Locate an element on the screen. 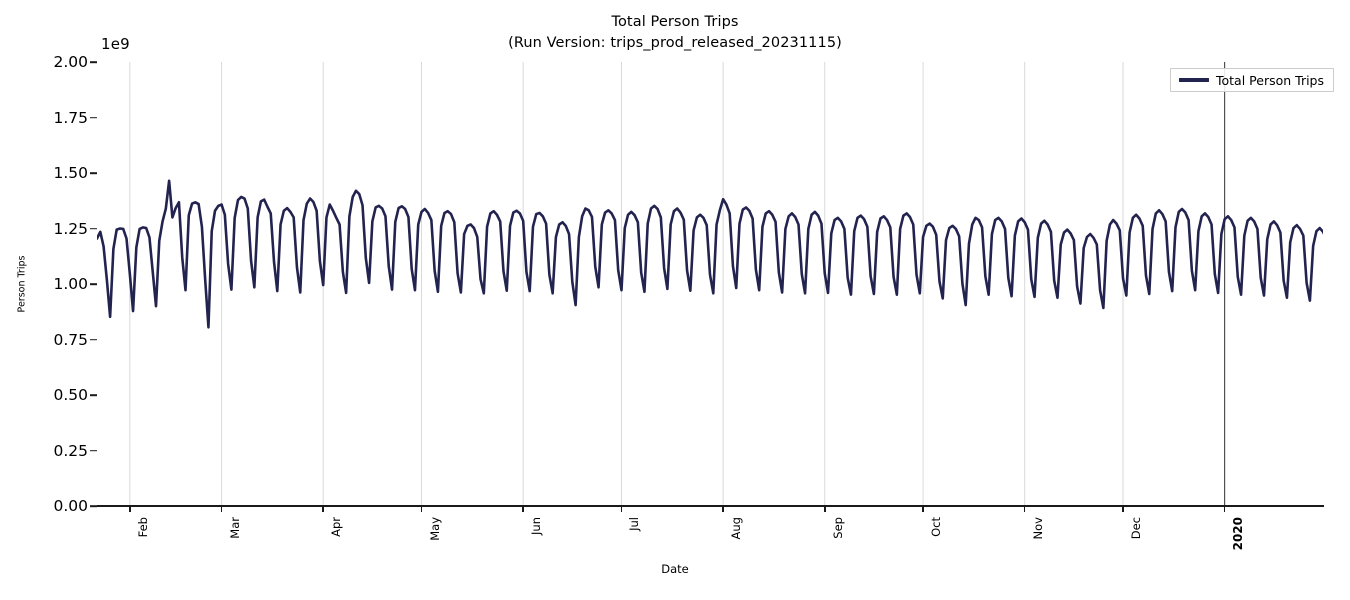 This screenshot has width=1350, height=600. x-tick-label-month: Aug is located at coordinates (736, 528).